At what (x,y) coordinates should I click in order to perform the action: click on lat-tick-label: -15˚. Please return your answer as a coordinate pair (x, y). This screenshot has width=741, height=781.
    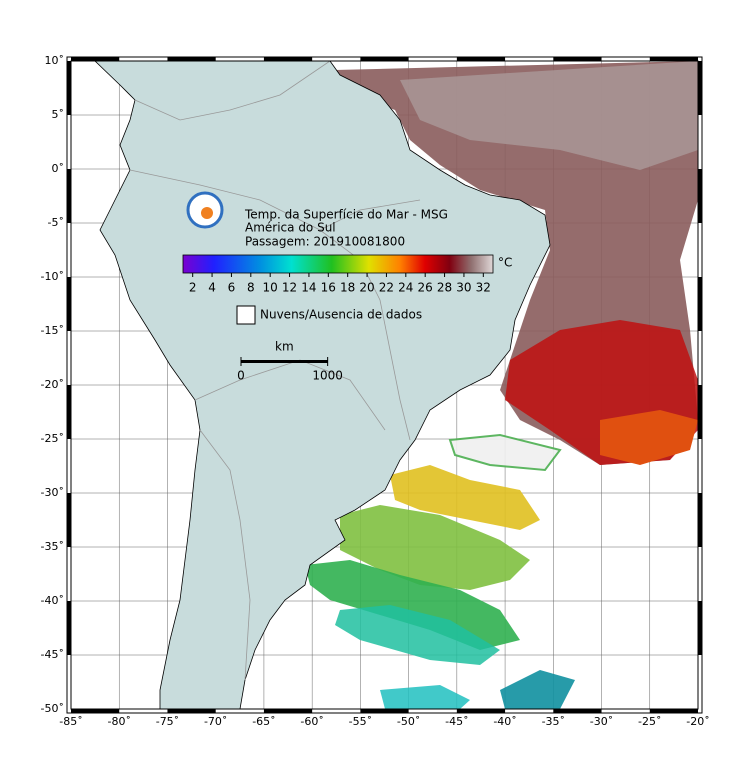
    Looking at the image, I should click on (52, 330).